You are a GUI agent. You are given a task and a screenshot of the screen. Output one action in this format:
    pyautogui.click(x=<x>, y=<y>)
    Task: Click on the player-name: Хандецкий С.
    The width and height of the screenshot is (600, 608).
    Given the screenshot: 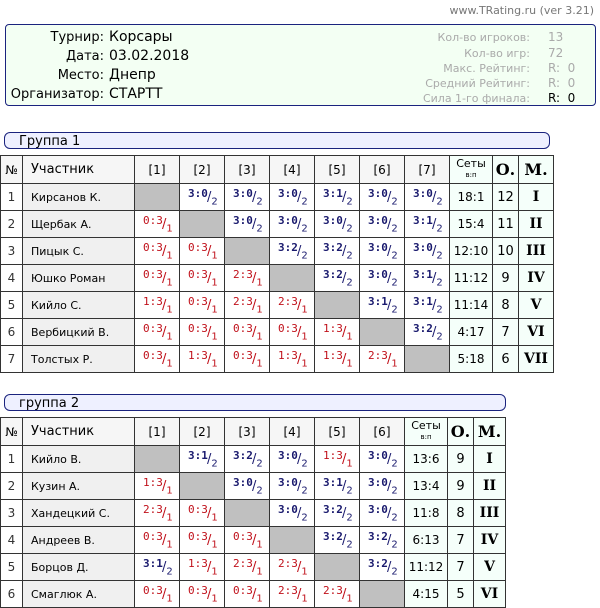 What is the action you would take?
    pyautogui.click(x=78, y=513)
    